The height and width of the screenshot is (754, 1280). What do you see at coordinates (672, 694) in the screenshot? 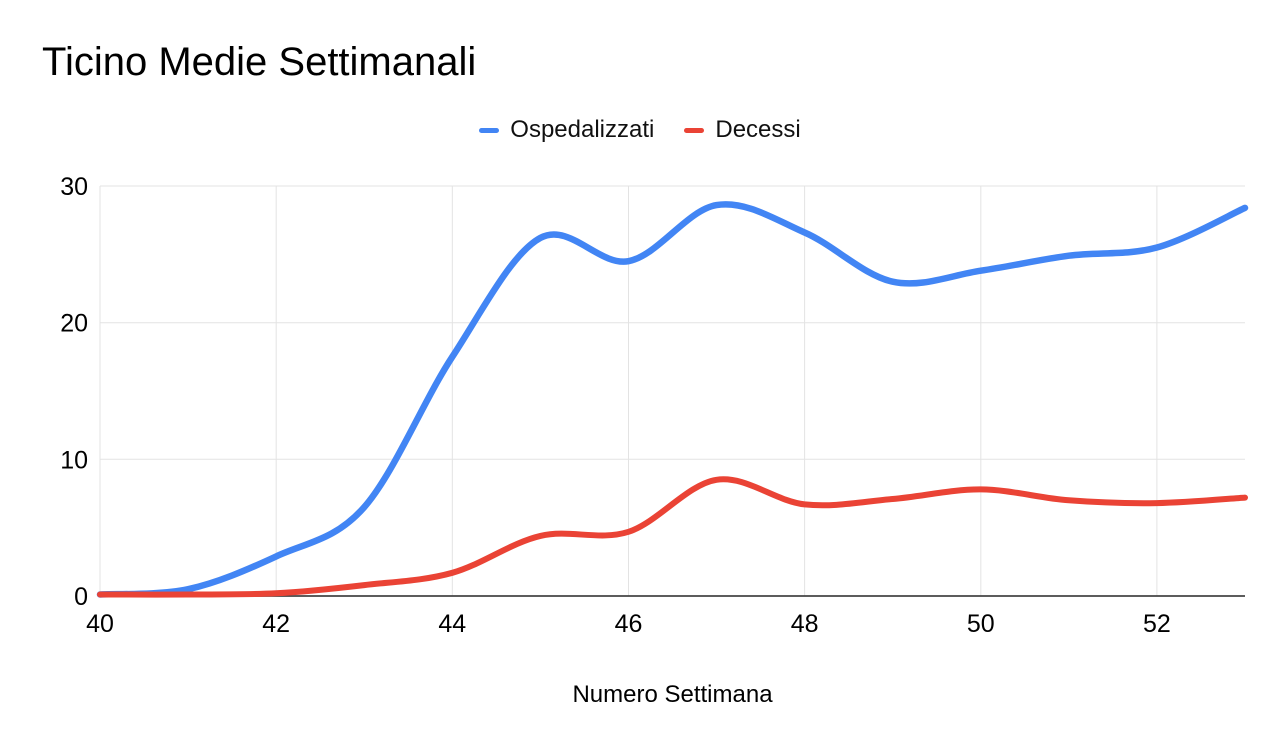
I see `x-axis-title: Numero Settimana` at bounding box center [672, 694].